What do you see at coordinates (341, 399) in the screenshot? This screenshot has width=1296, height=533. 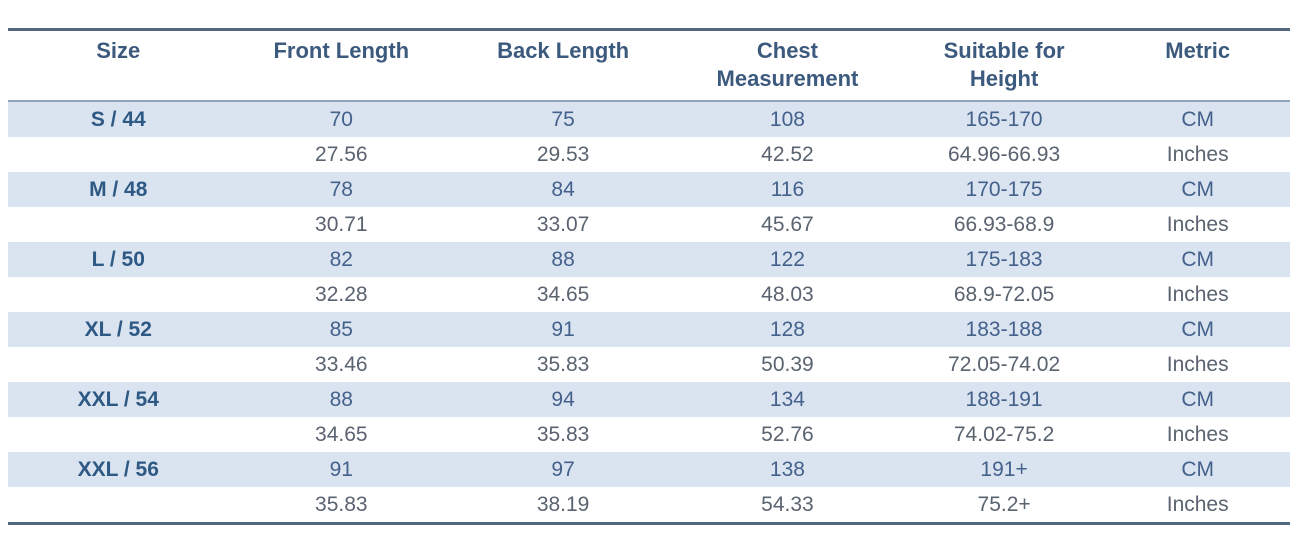 I see `front-length-cell: 88` at bounding box center [341, 399].